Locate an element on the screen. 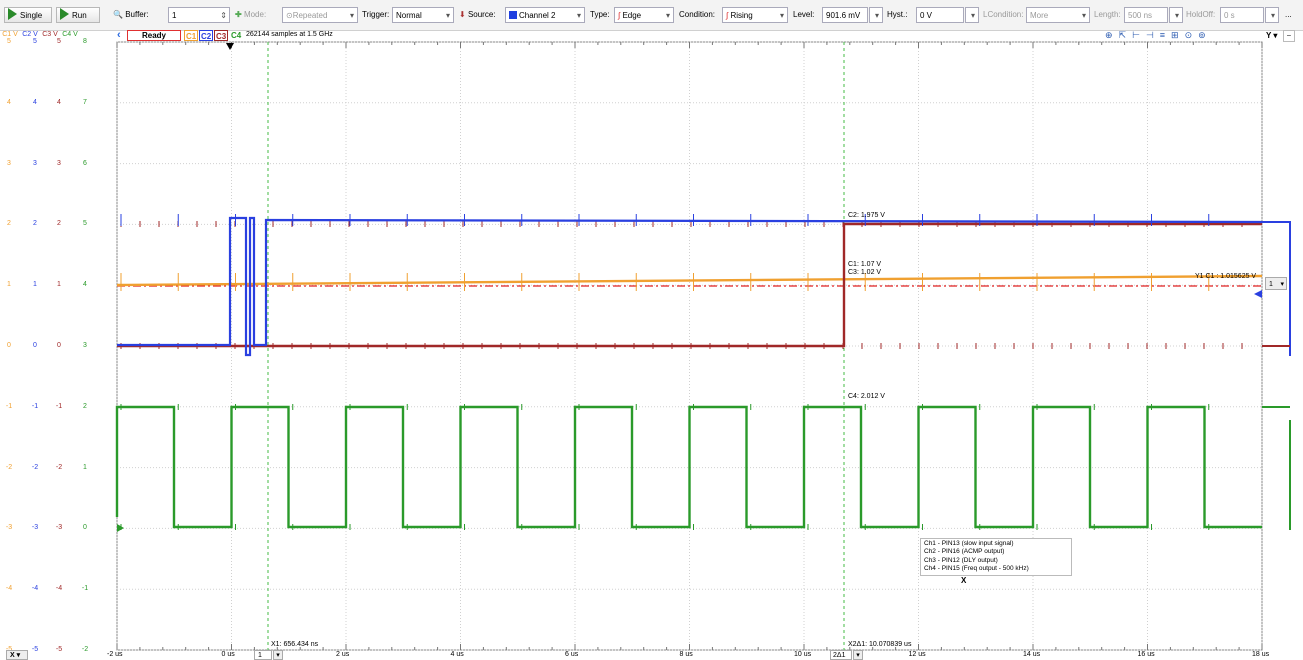  condition-select: ∫ Rising is located at coordinates (755, 15).